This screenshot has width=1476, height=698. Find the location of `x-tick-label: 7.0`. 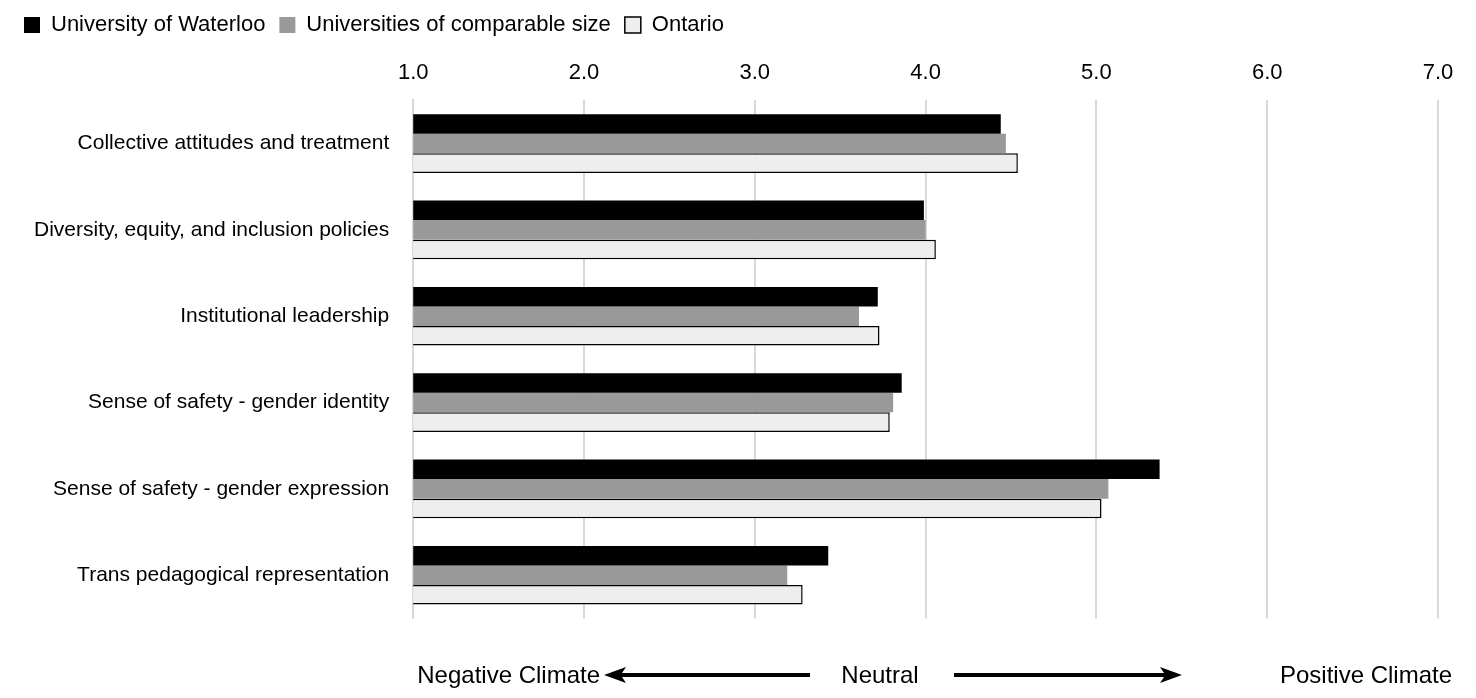

x-tick-label: 7.0 is located at coordinates (1438, 72).